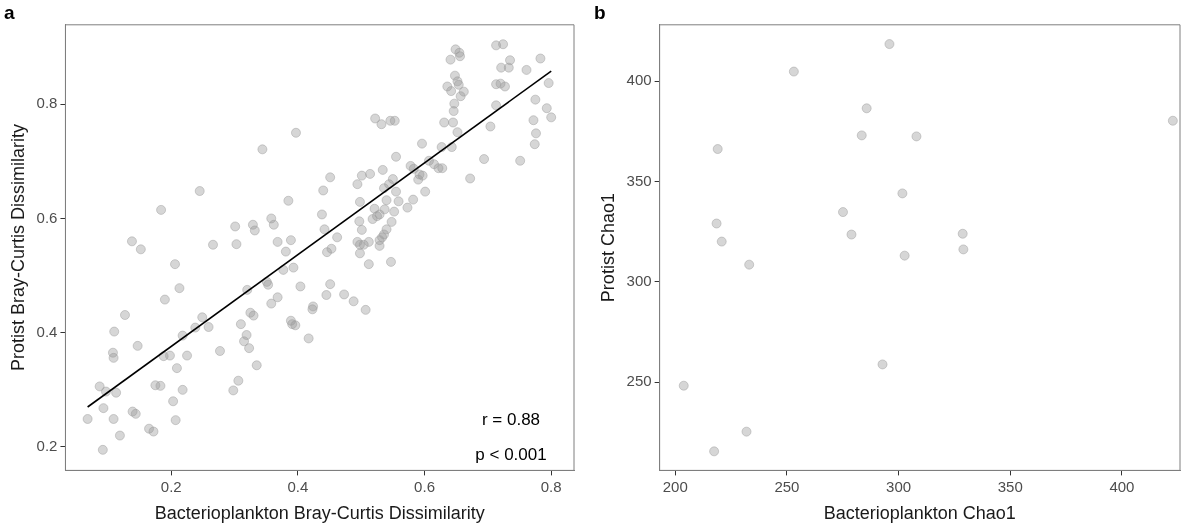  What do you see at coordinates (639, 381) in the screenshot?
I see `y-tick-label: 250` at bounding box center [639, 381].